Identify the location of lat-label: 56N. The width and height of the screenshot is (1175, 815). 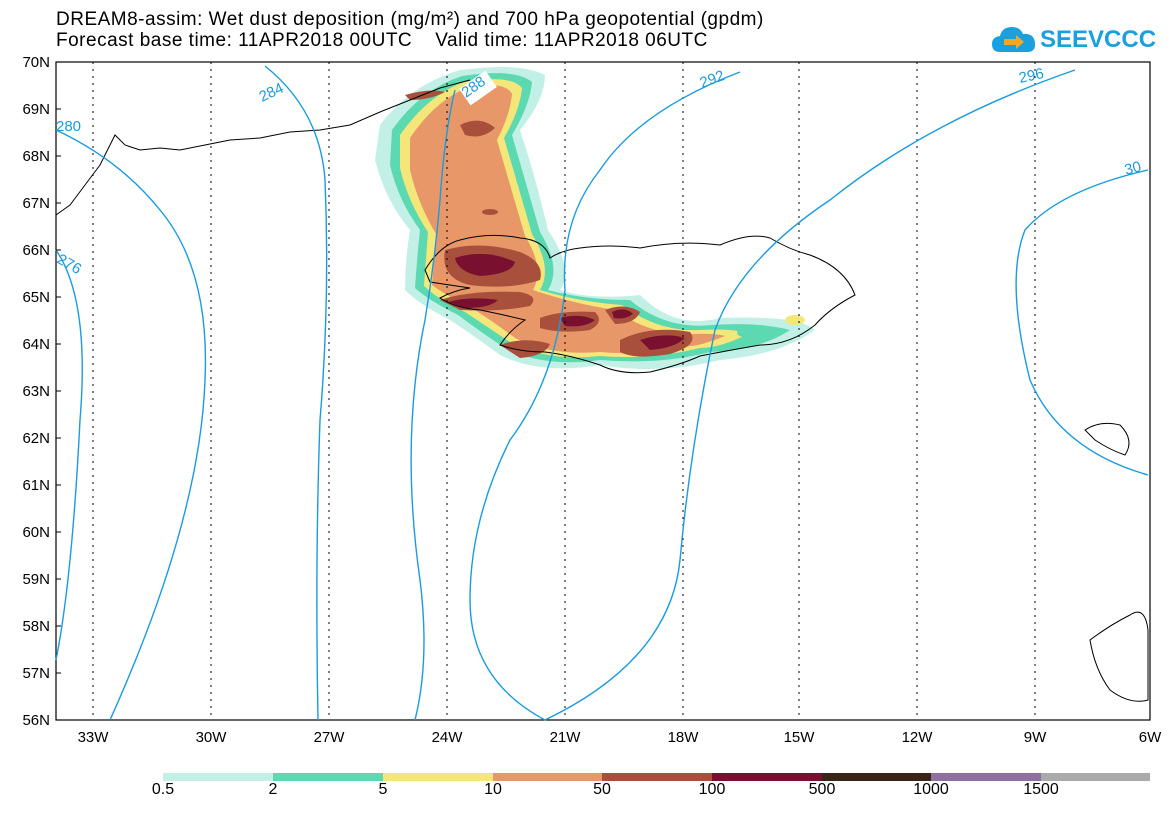
(36, 720).